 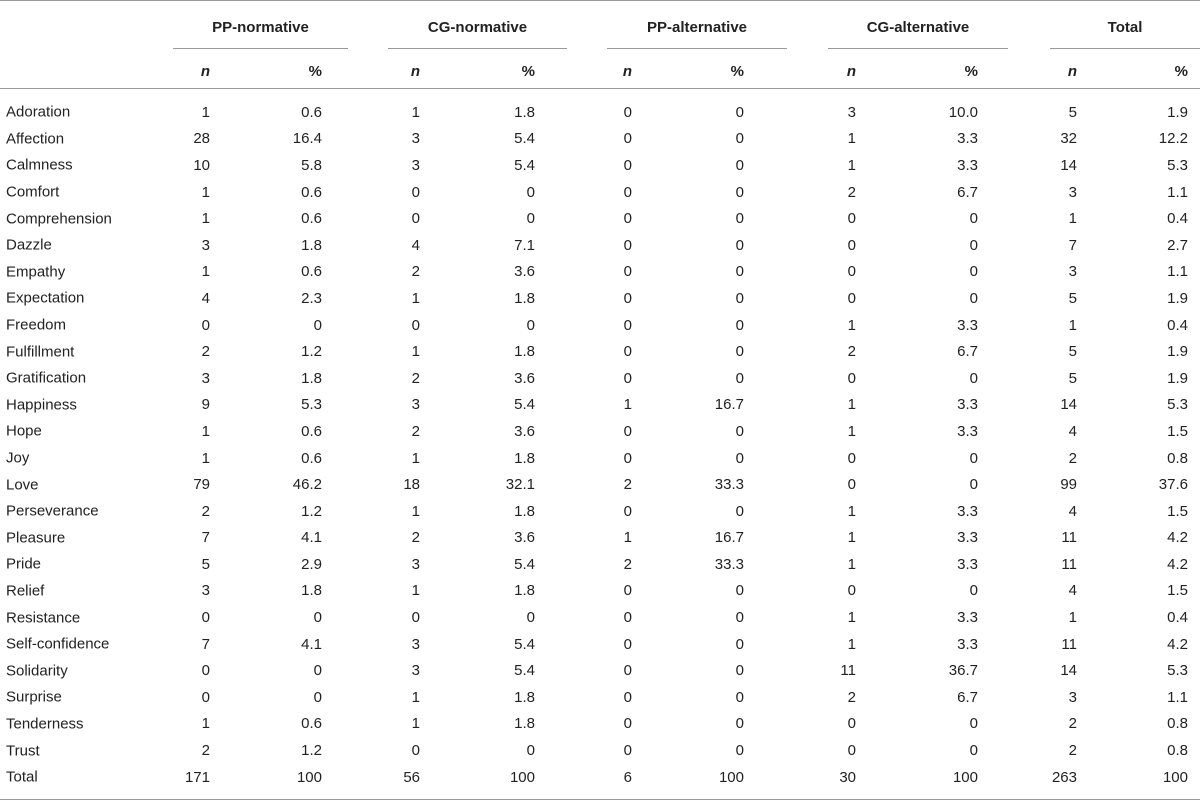 What do you see at coordinates (307, 139) in the screenshot?
I see `cell-percent: 16.4` at bounding box center [307, 139].